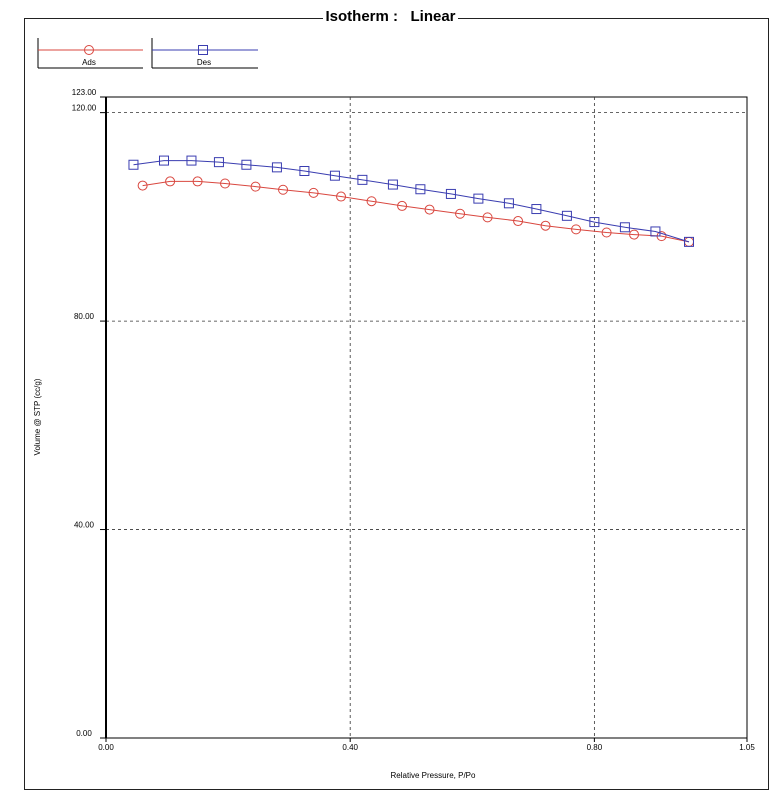 This screenshot has width=781, height=806. Describe the element at coordinates (89, 62) in the screenshot. I see `legend-ads-label: Ads` at that location.